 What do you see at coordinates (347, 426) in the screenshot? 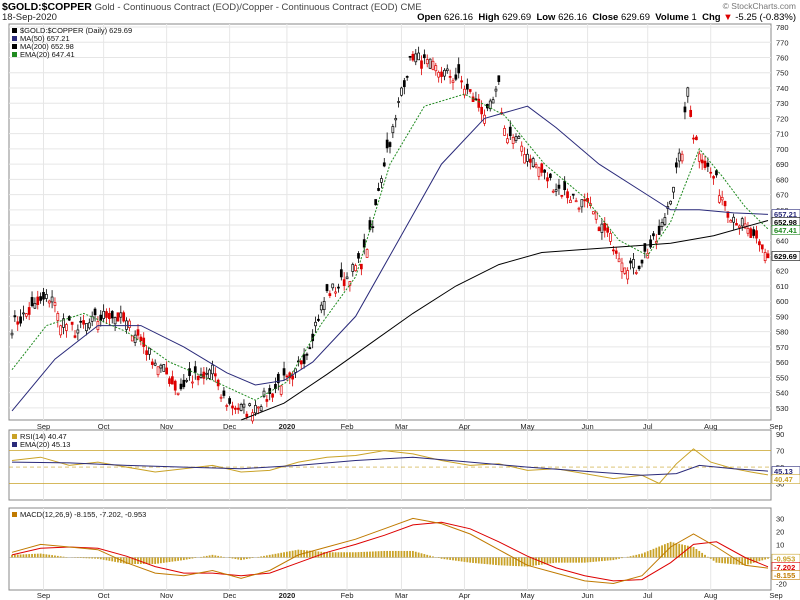
I see `x-tick-label: Feb` at bounding box center [347, 426].